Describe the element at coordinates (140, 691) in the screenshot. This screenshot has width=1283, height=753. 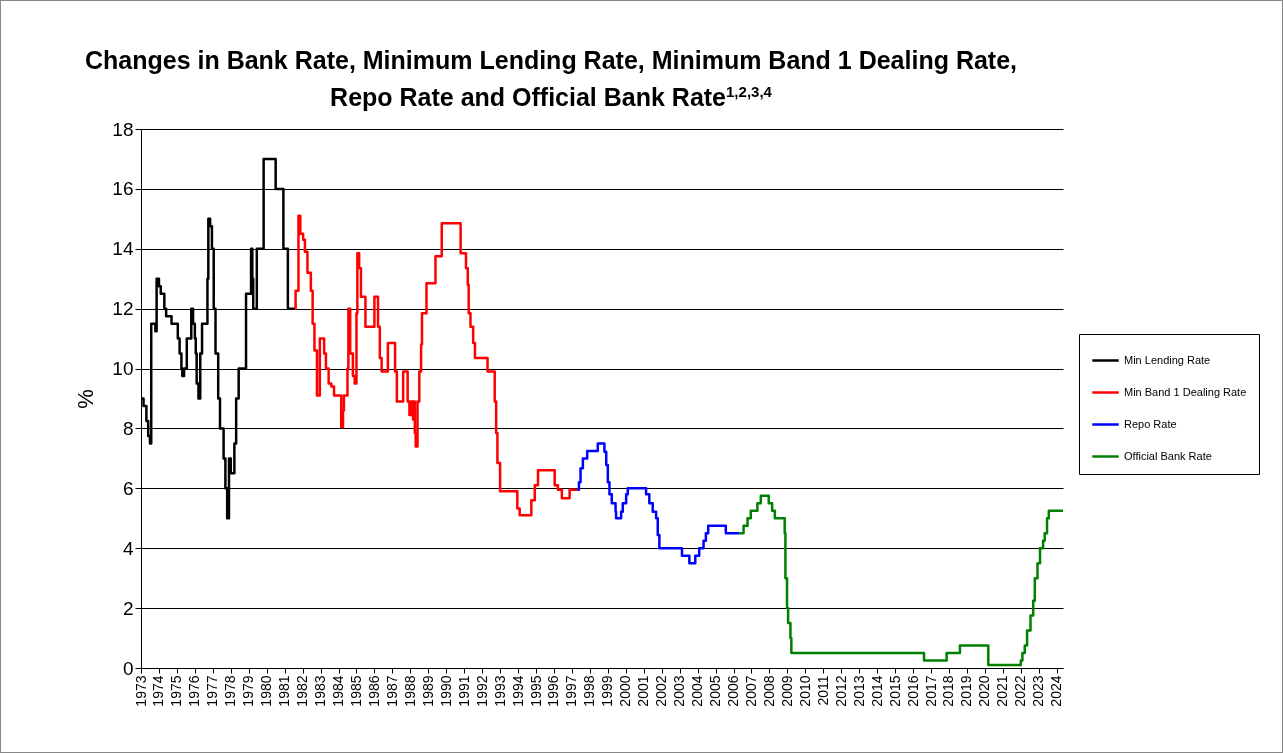
I see `x-tick-label: 1973` at that location.